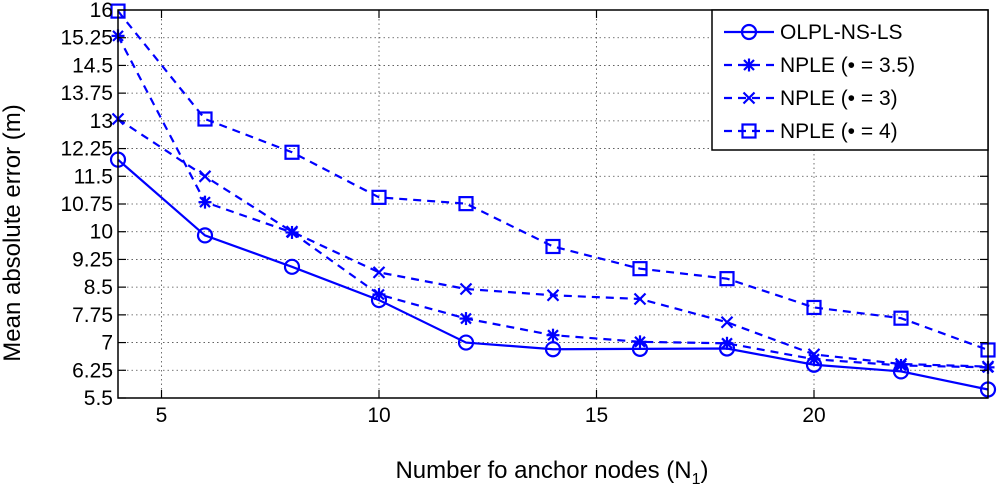 This screenshot has height=487, width=1000. I want to click on x-axis-label-subscript: 1, so click(696, 479).